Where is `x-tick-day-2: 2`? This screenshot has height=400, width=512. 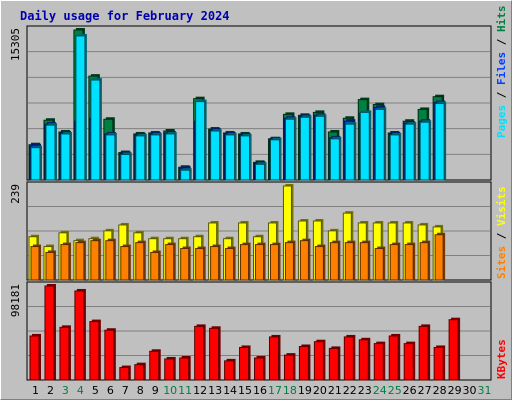
x-tick-day-2: 2 is located at coordinates (50, 390).